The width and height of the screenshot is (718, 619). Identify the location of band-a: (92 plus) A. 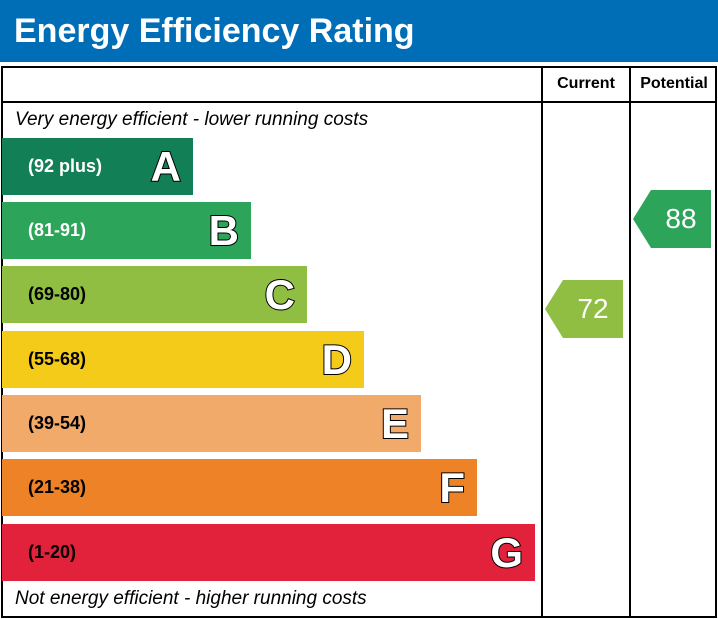
(97, 166).